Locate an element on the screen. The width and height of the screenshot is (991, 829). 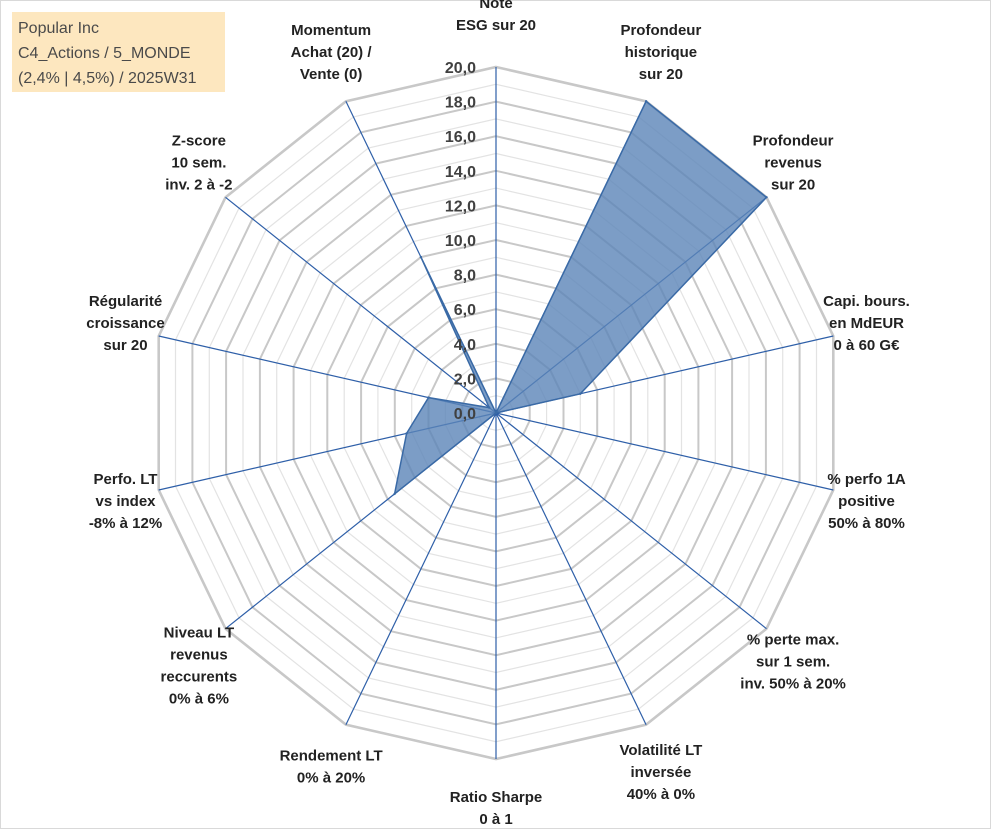
axis-label: Régularité croissance sur 20 is located at coordinates (125, 323).